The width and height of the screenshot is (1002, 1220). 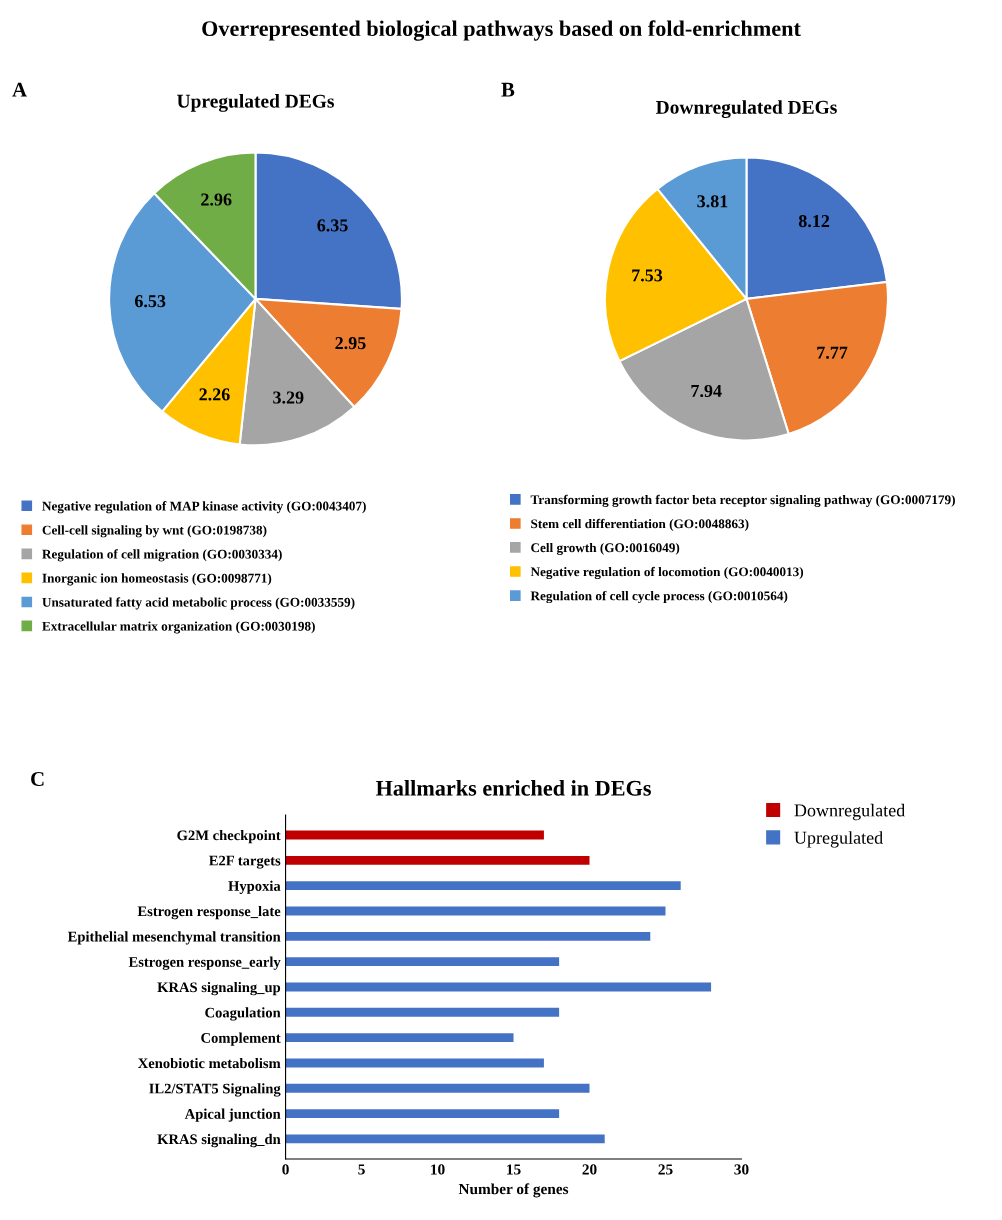 What do you see at coordinates (647, 275) in the screenshot?
I see `data-label: 7.53` at bounding box center [647, 275].